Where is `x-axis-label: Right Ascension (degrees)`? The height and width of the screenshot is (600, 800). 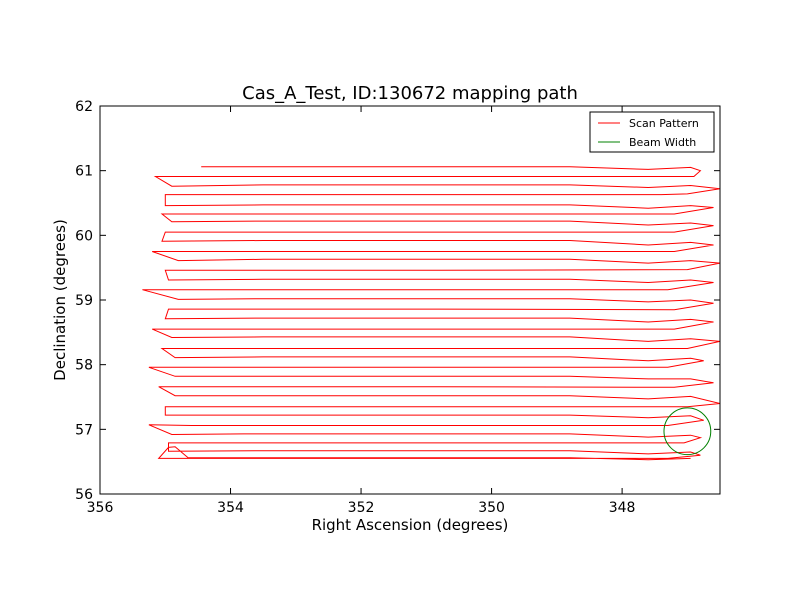
x-axis-label: Right Ascension (degrees) is located at coordinates (410, 525).